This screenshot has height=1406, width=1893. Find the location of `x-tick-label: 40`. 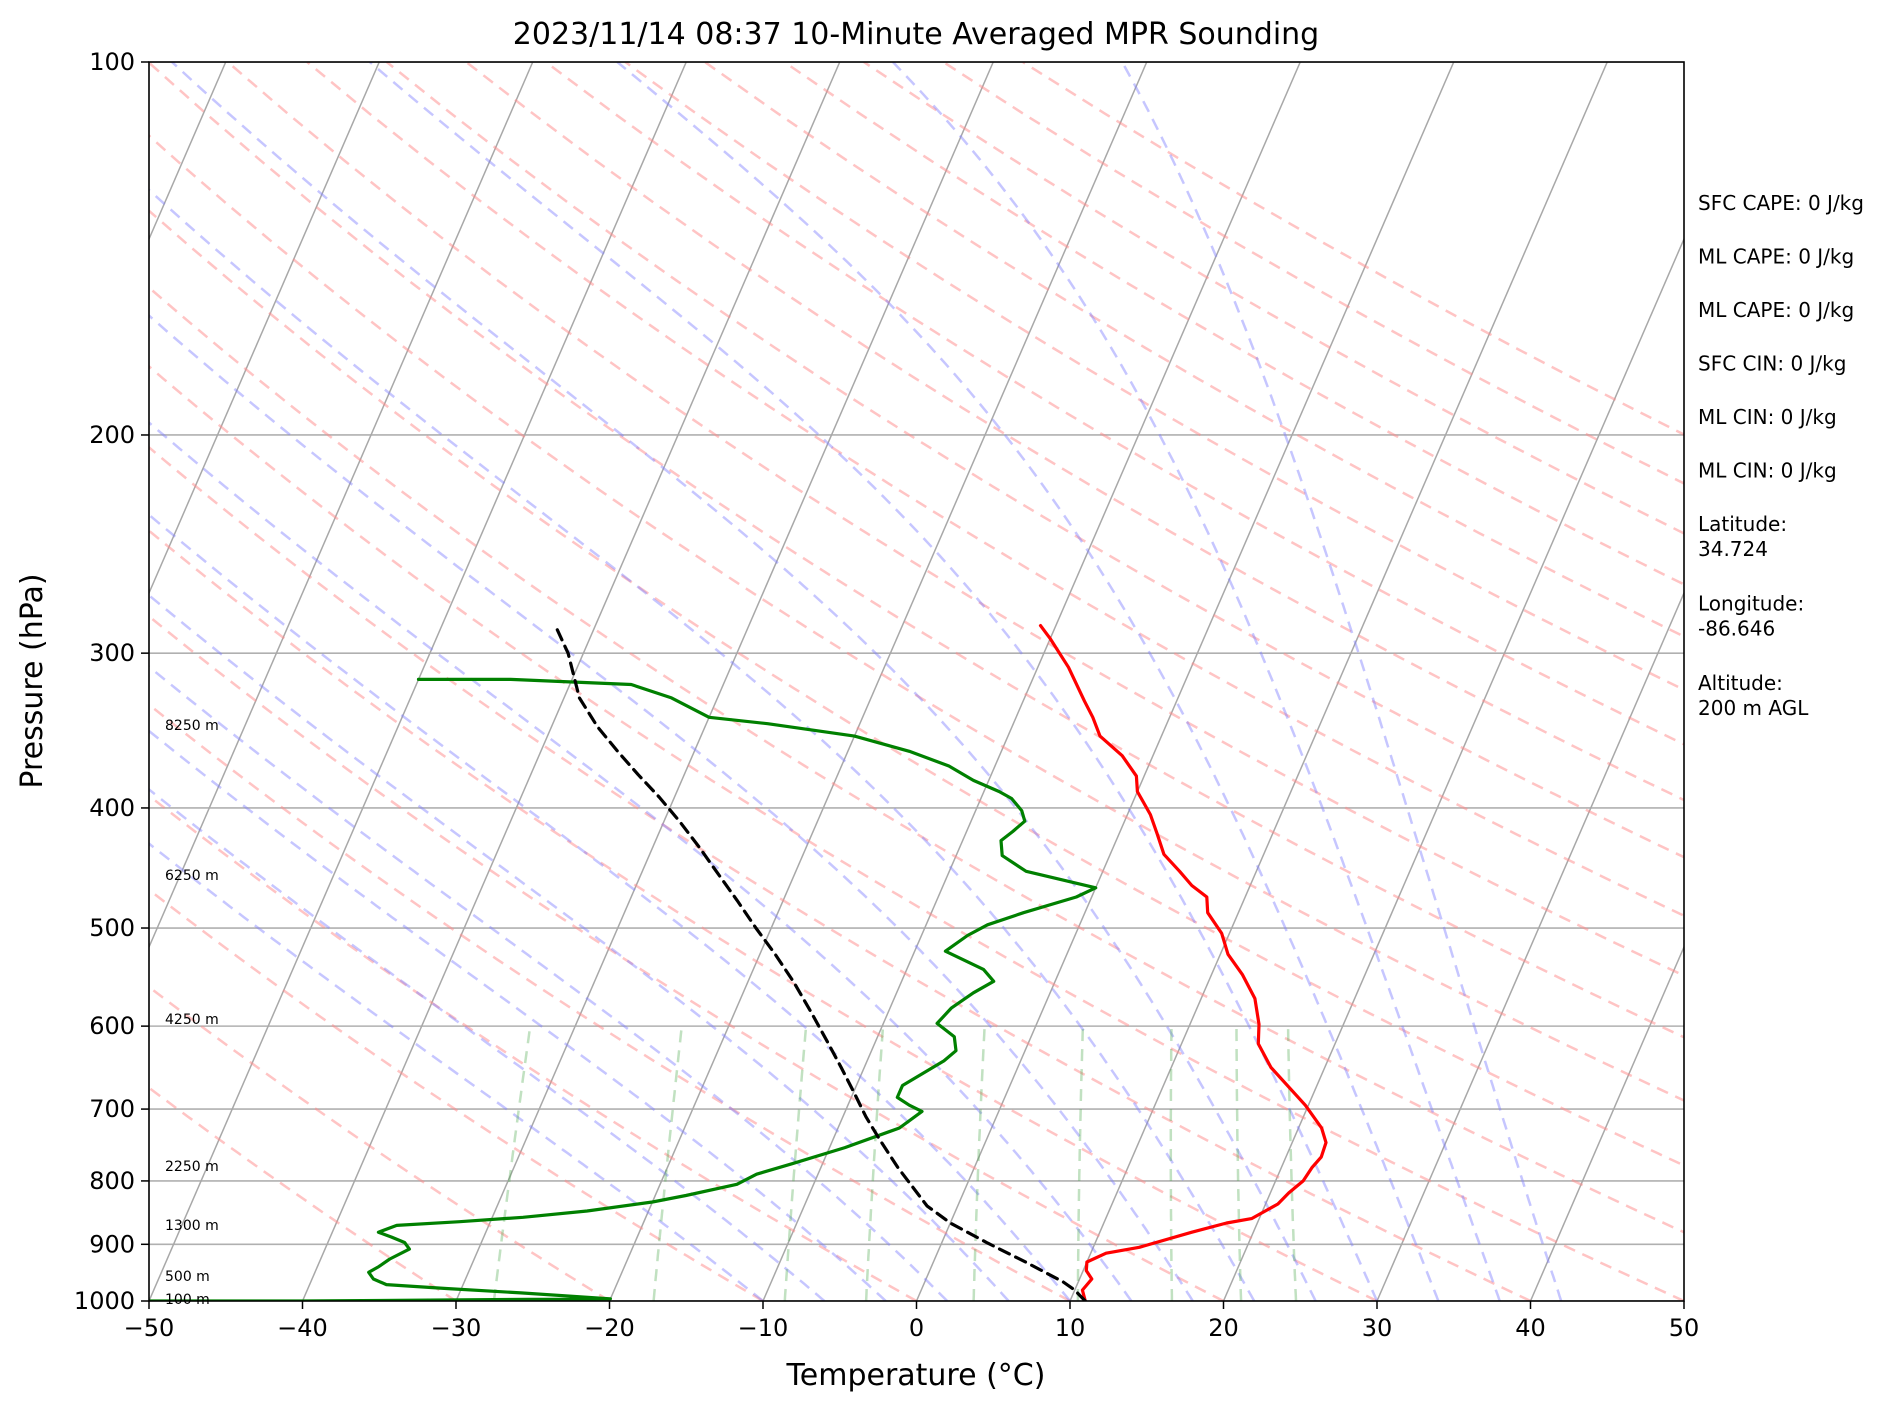

x-tick-label: 40 is located at coordinates (1530, 1328).